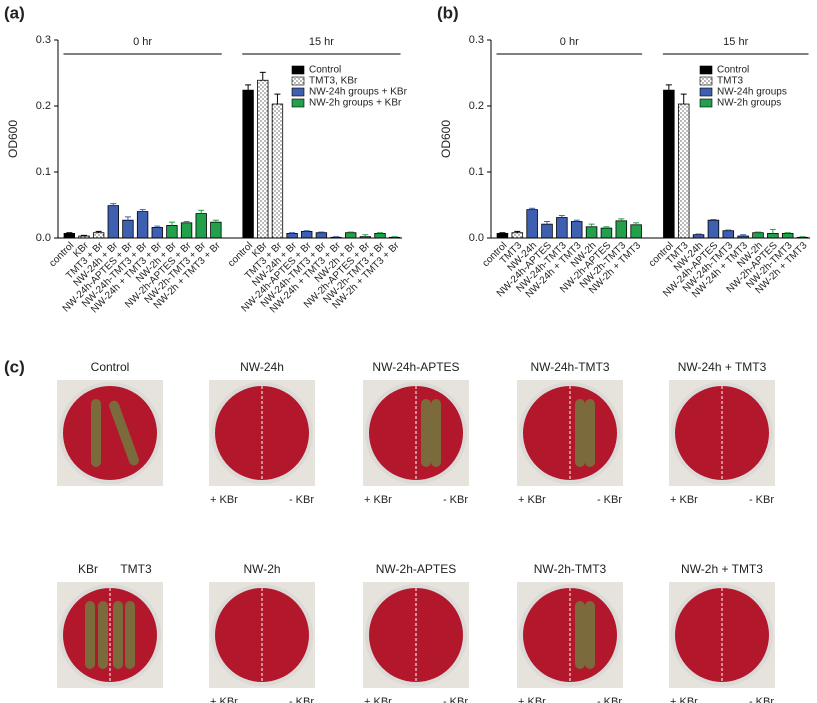  What do you see at coordinates (261, 569) in the screenshot?
I see `plate-title: NW-2h` at bounding box center [261, 569].